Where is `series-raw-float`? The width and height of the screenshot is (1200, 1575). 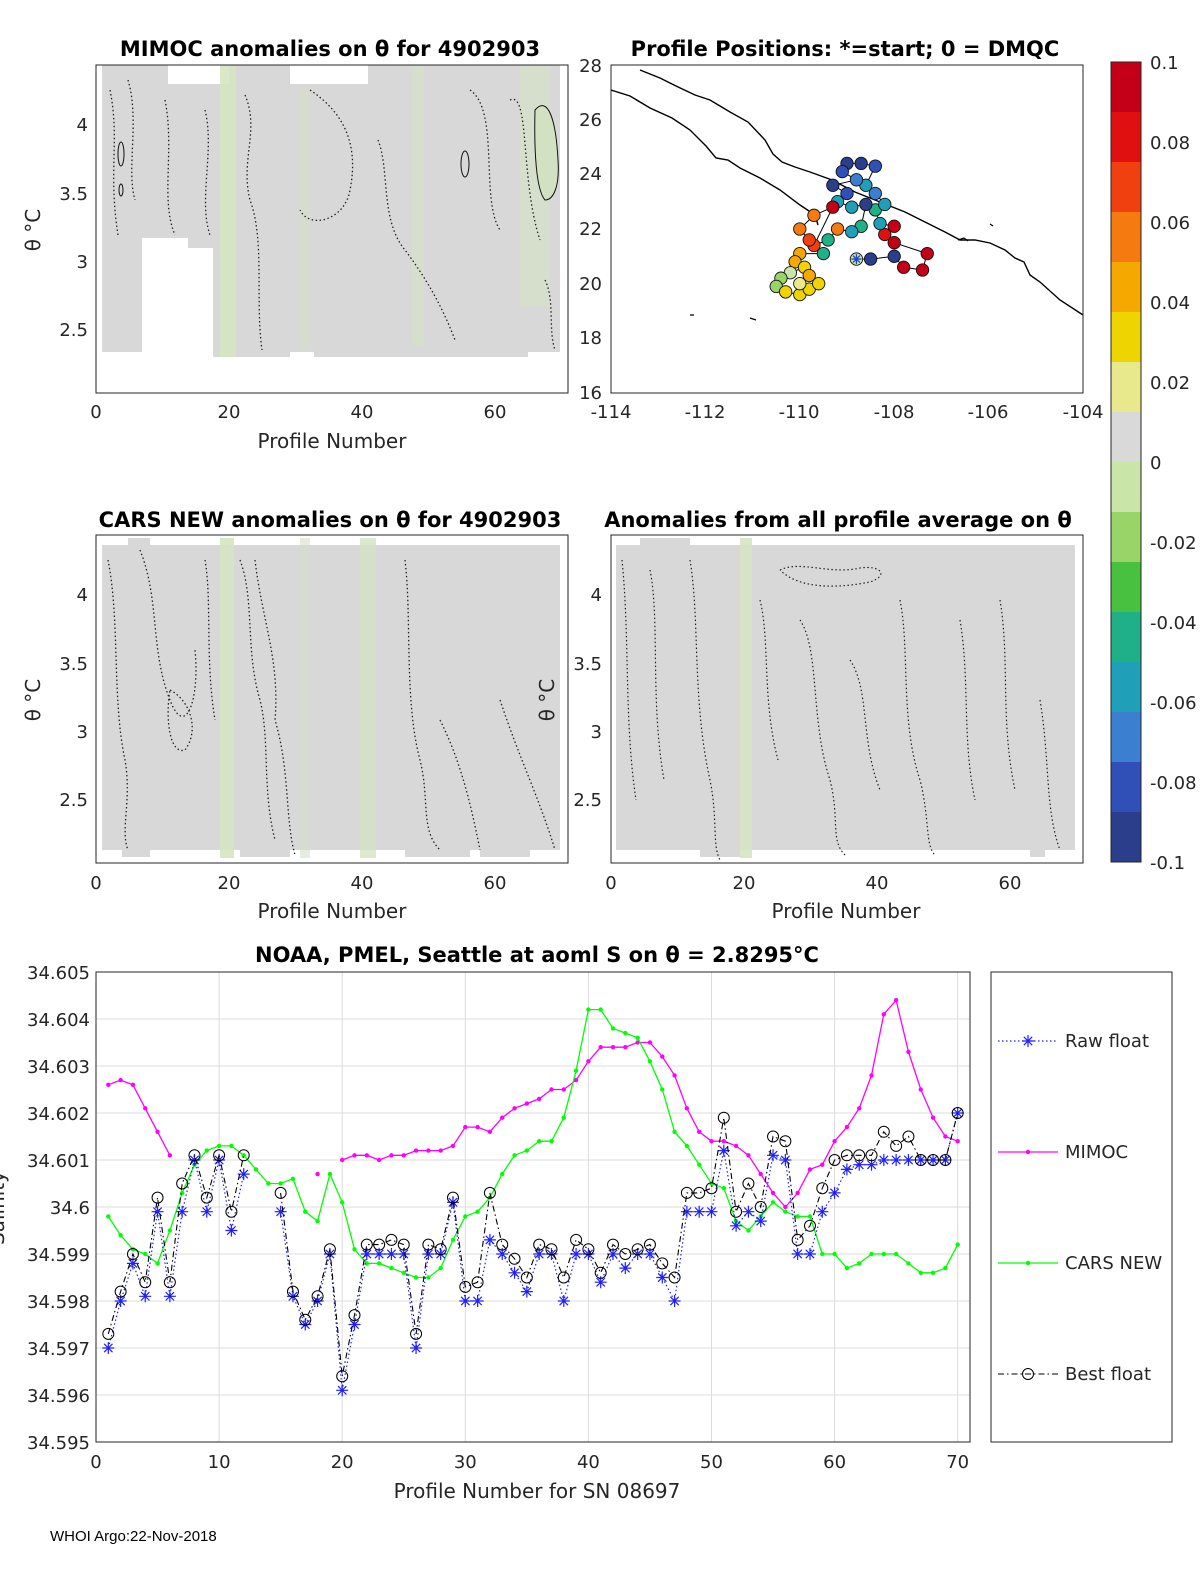 series-raw-float is located at coordinates (533, 1252).